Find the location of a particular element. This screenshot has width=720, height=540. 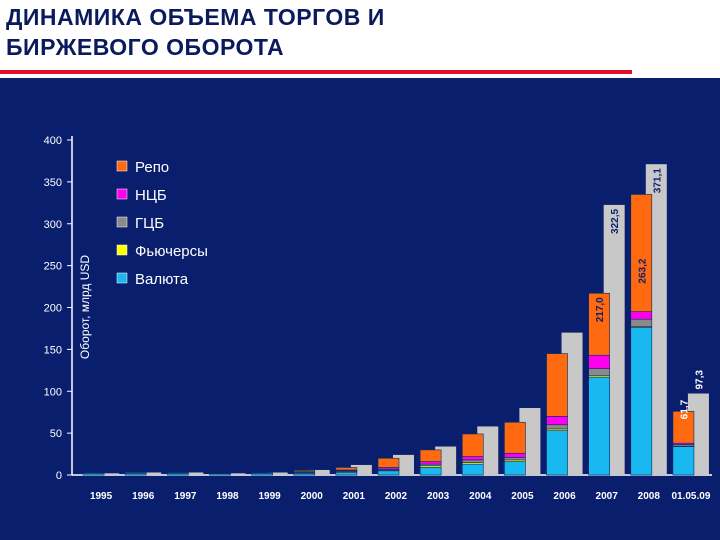

y-tick-label: 0 is located at coordinates (59, 476).